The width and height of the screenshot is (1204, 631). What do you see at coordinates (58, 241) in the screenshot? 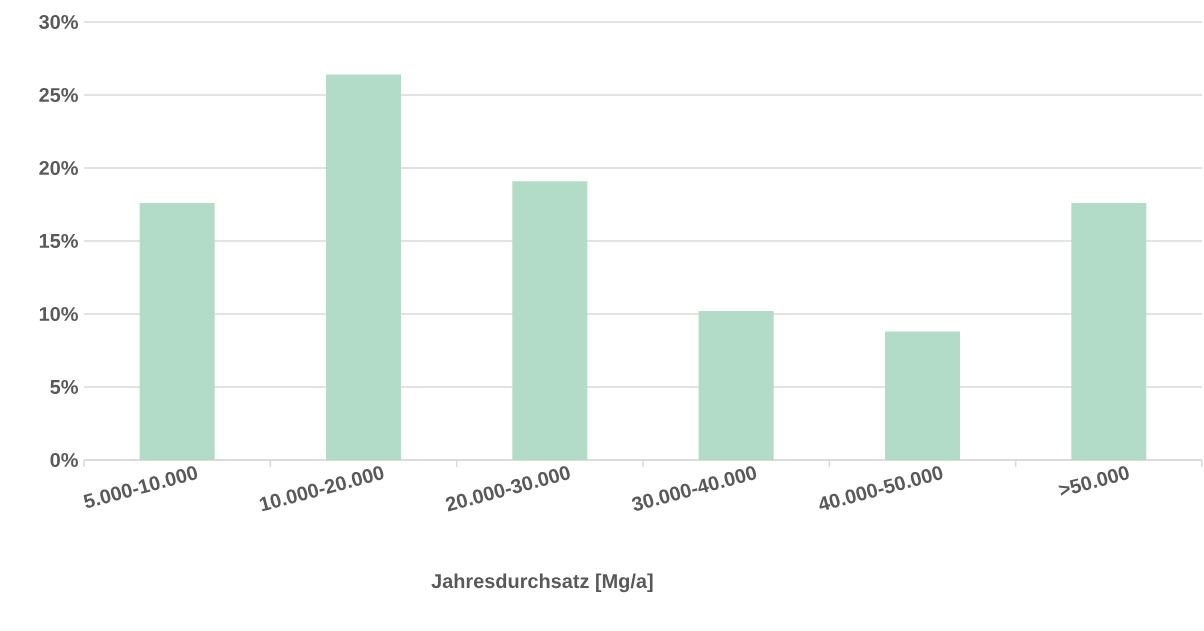
I see `y-tick-label: 15%` at bounding box center [58, 241].